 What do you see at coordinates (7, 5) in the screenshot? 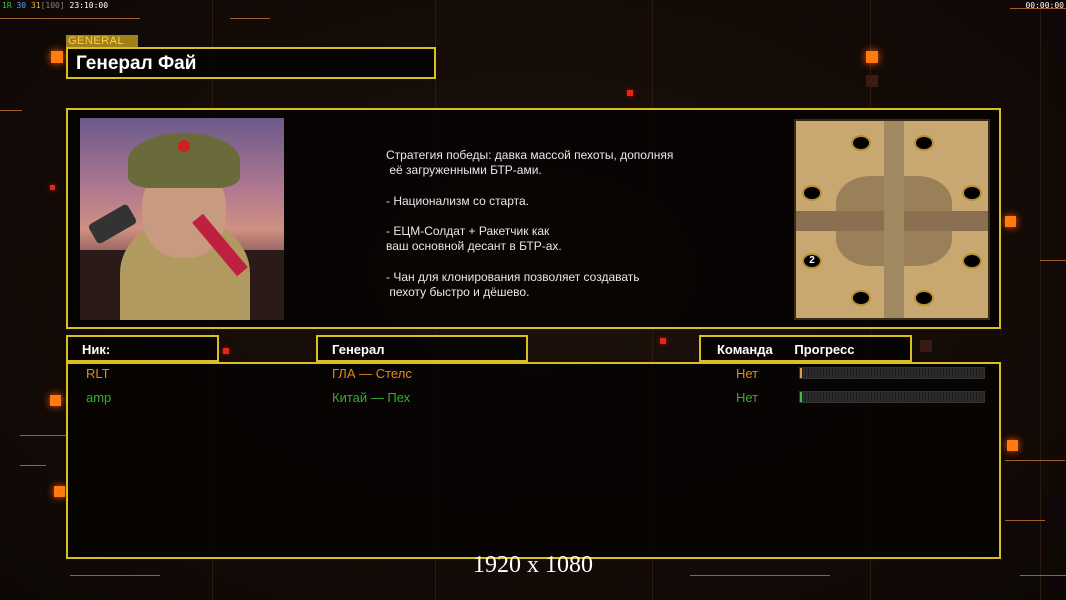
I see `status-value: 1R` at bounding box center [7, 5].